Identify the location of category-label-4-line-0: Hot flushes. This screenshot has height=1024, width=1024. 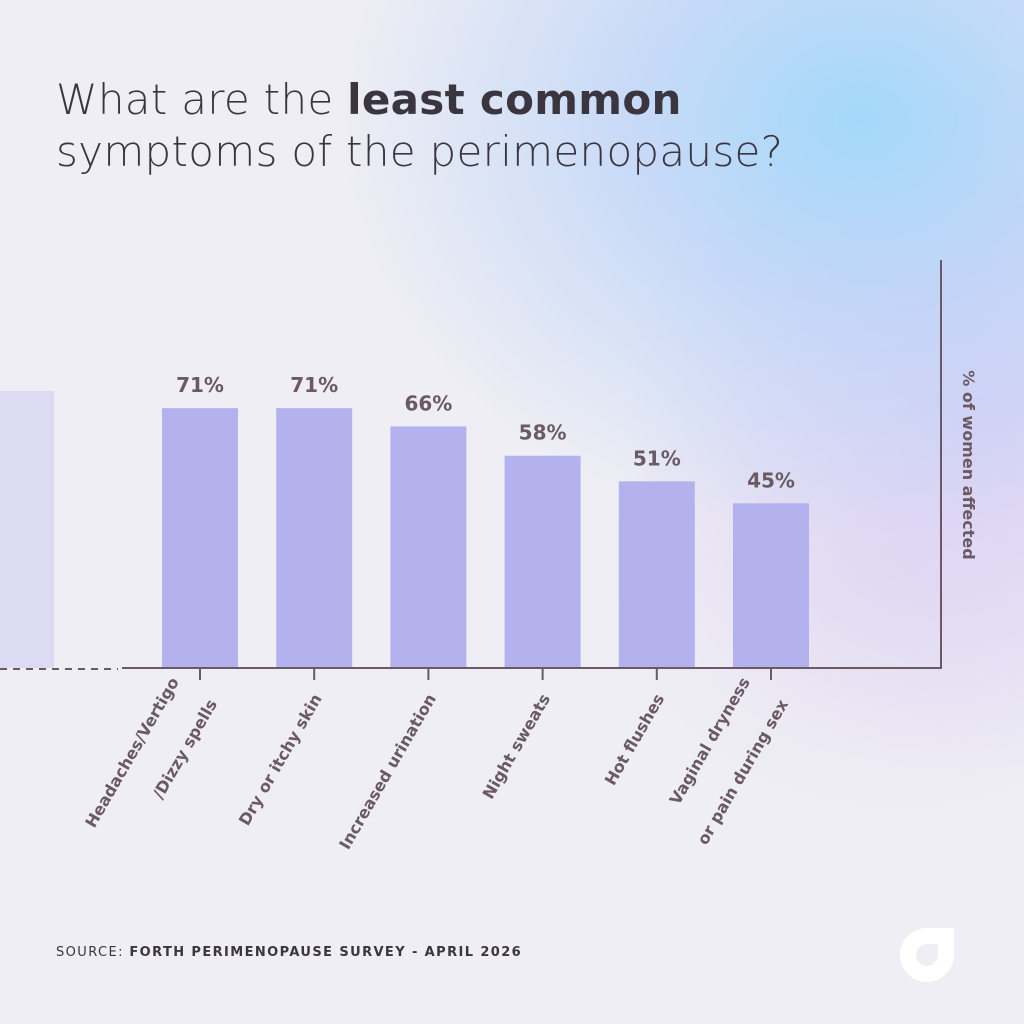
(635, 740).